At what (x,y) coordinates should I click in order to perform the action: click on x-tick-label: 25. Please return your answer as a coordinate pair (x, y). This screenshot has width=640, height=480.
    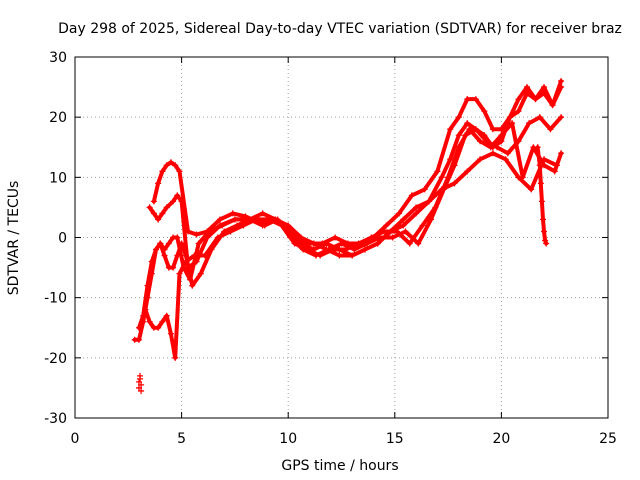
    Looking at the image, I should click on (608, 439).